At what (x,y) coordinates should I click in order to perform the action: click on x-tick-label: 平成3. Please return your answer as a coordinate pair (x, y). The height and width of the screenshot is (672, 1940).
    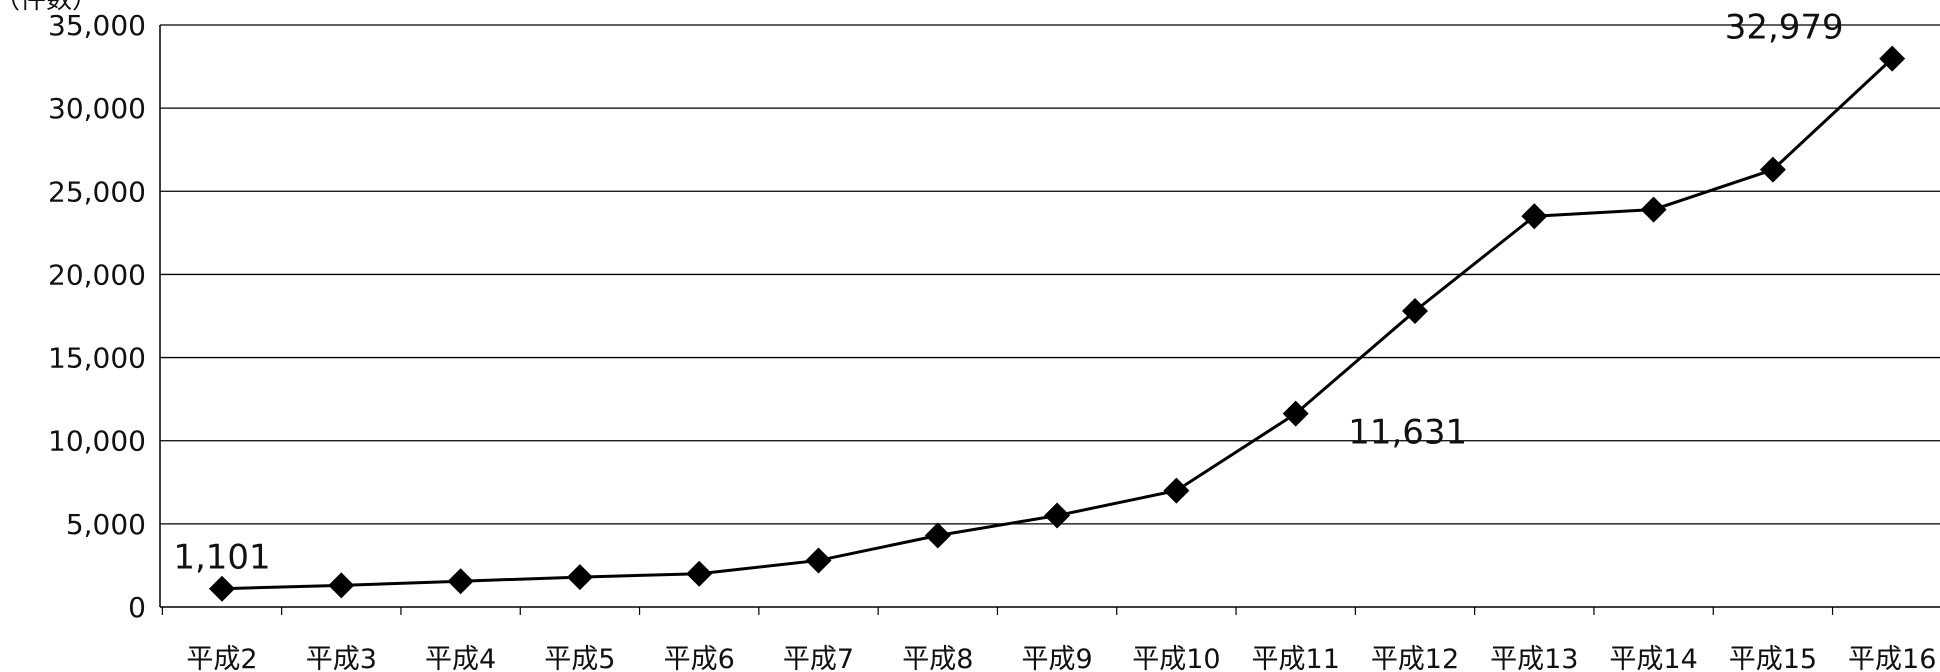
    Looking at the image, I should click on (341, 658).